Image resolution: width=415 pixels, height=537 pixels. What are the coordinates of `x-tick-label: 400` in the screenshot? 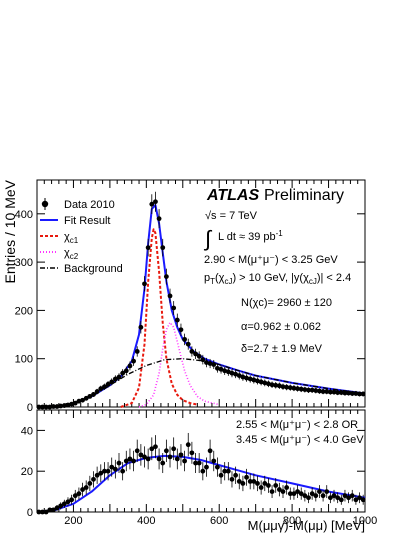 It's located at (146, 521).